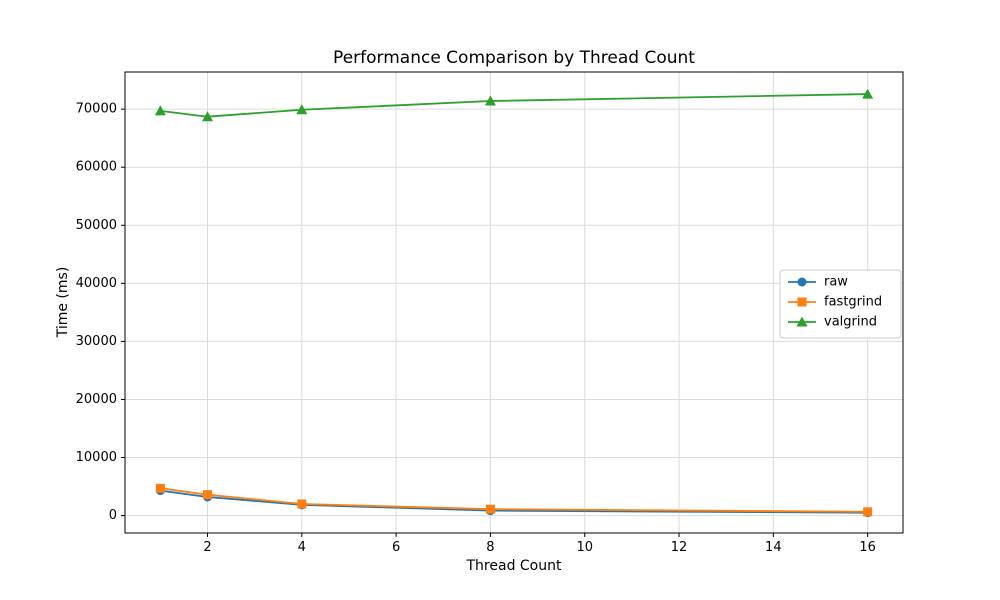 This screenshot has width=1000, height=600. What do you see at coordinates (96, 399) in the screenshot?
I see `y-tick-label: 20000` at bounding box center [96, 399].